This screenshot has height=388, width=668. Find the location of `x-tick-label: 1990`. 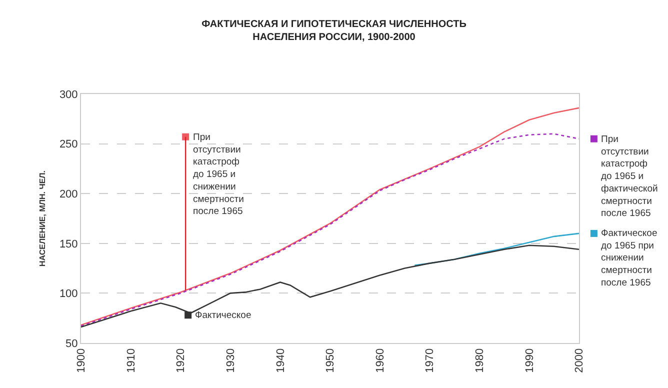

x-tick-label: 1990 is located at coordinates (530, 360).